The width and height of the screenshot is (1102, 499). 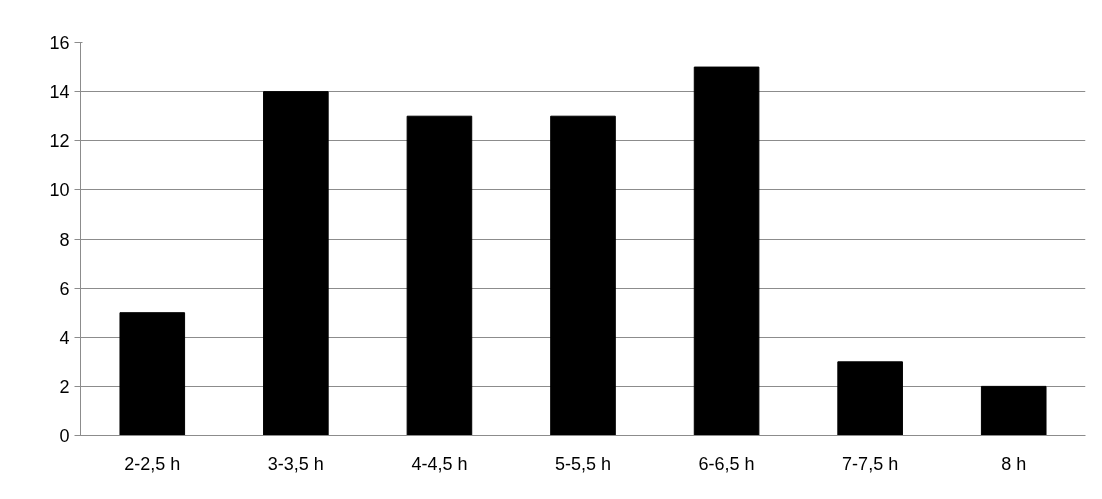 I want to click on x-tick-label: 4-4,5 h, so click(x=439, y=463).